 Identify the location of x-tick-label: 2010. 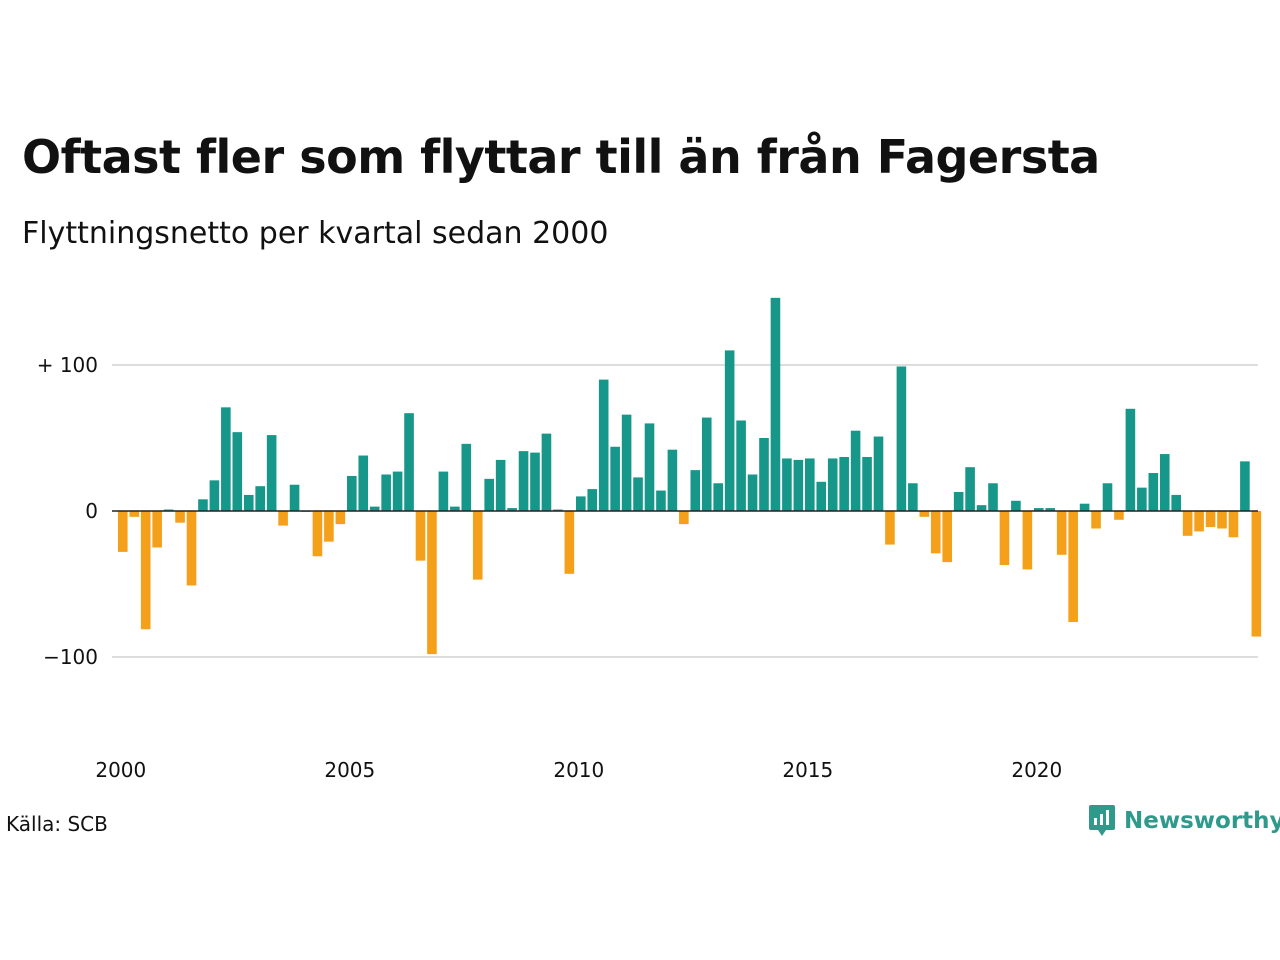
(578, 770).